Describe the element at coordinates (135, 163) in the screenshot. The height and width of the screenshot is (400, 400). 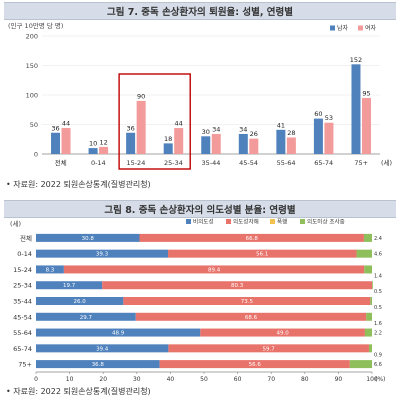
I see `x-tick-label: 15-24` at that location.